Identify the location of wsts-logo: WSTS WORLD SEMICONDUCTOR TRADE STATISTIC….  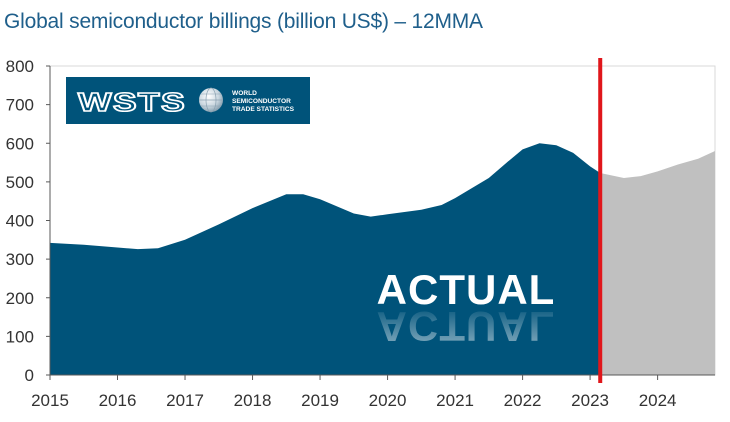
(188, 100).